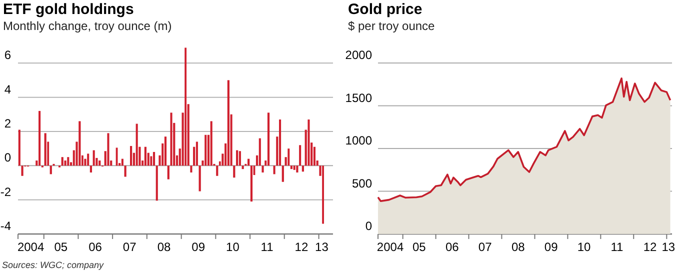  Describe the element at coordinates (362, 183) in the screenshot. I see `y-tick-label: 500` at that location.